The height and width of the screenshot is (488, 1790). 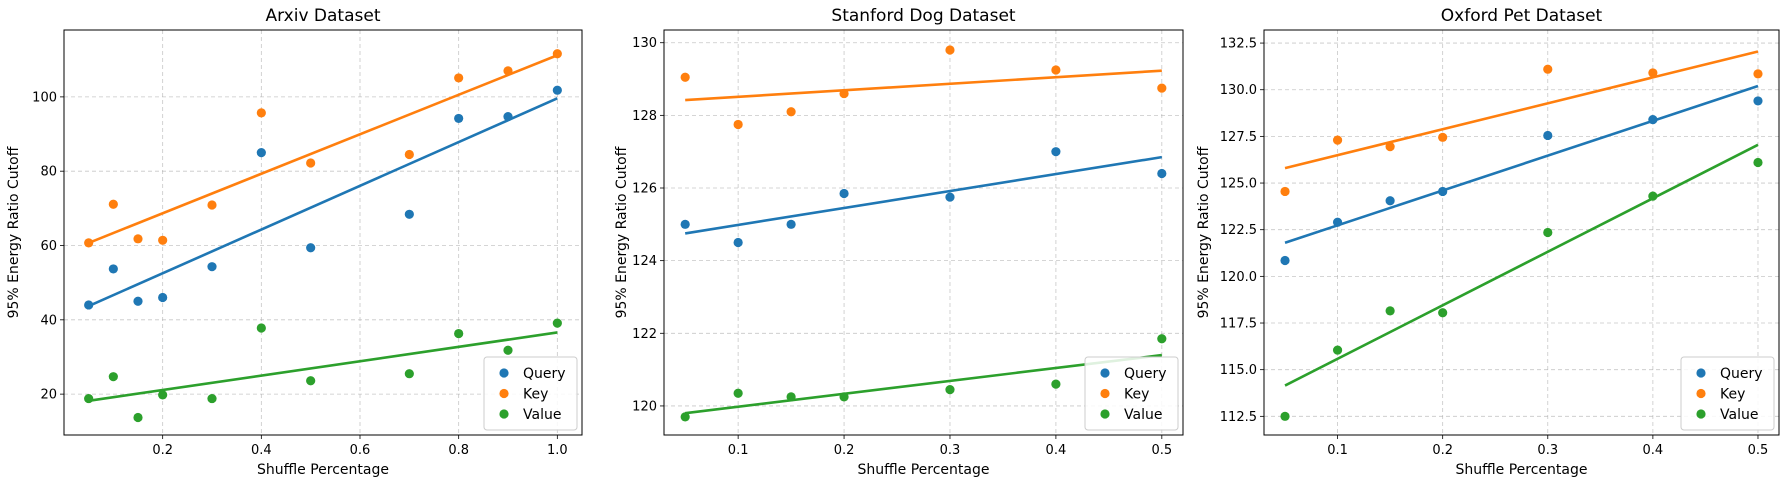 I want to click on chart-2-legend-marker-query, so click(x=1701, y=373).